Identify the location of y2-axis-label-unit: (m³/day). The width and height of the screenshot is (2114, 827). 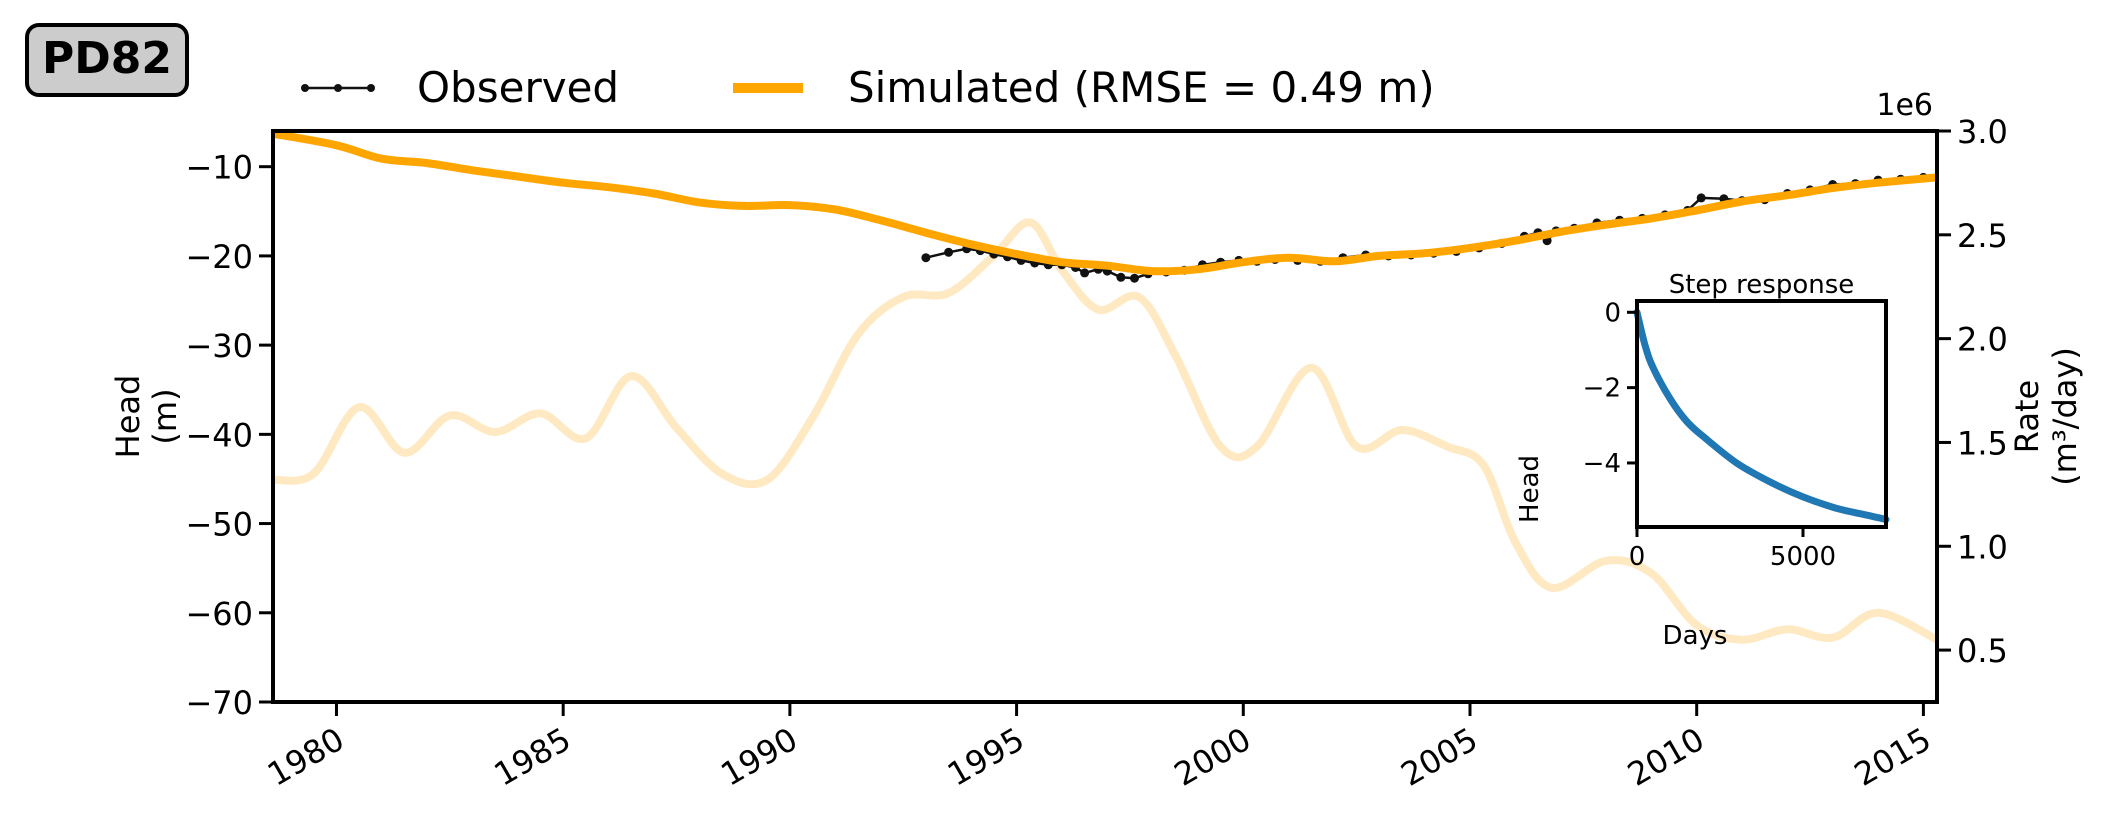
(2065, 416).